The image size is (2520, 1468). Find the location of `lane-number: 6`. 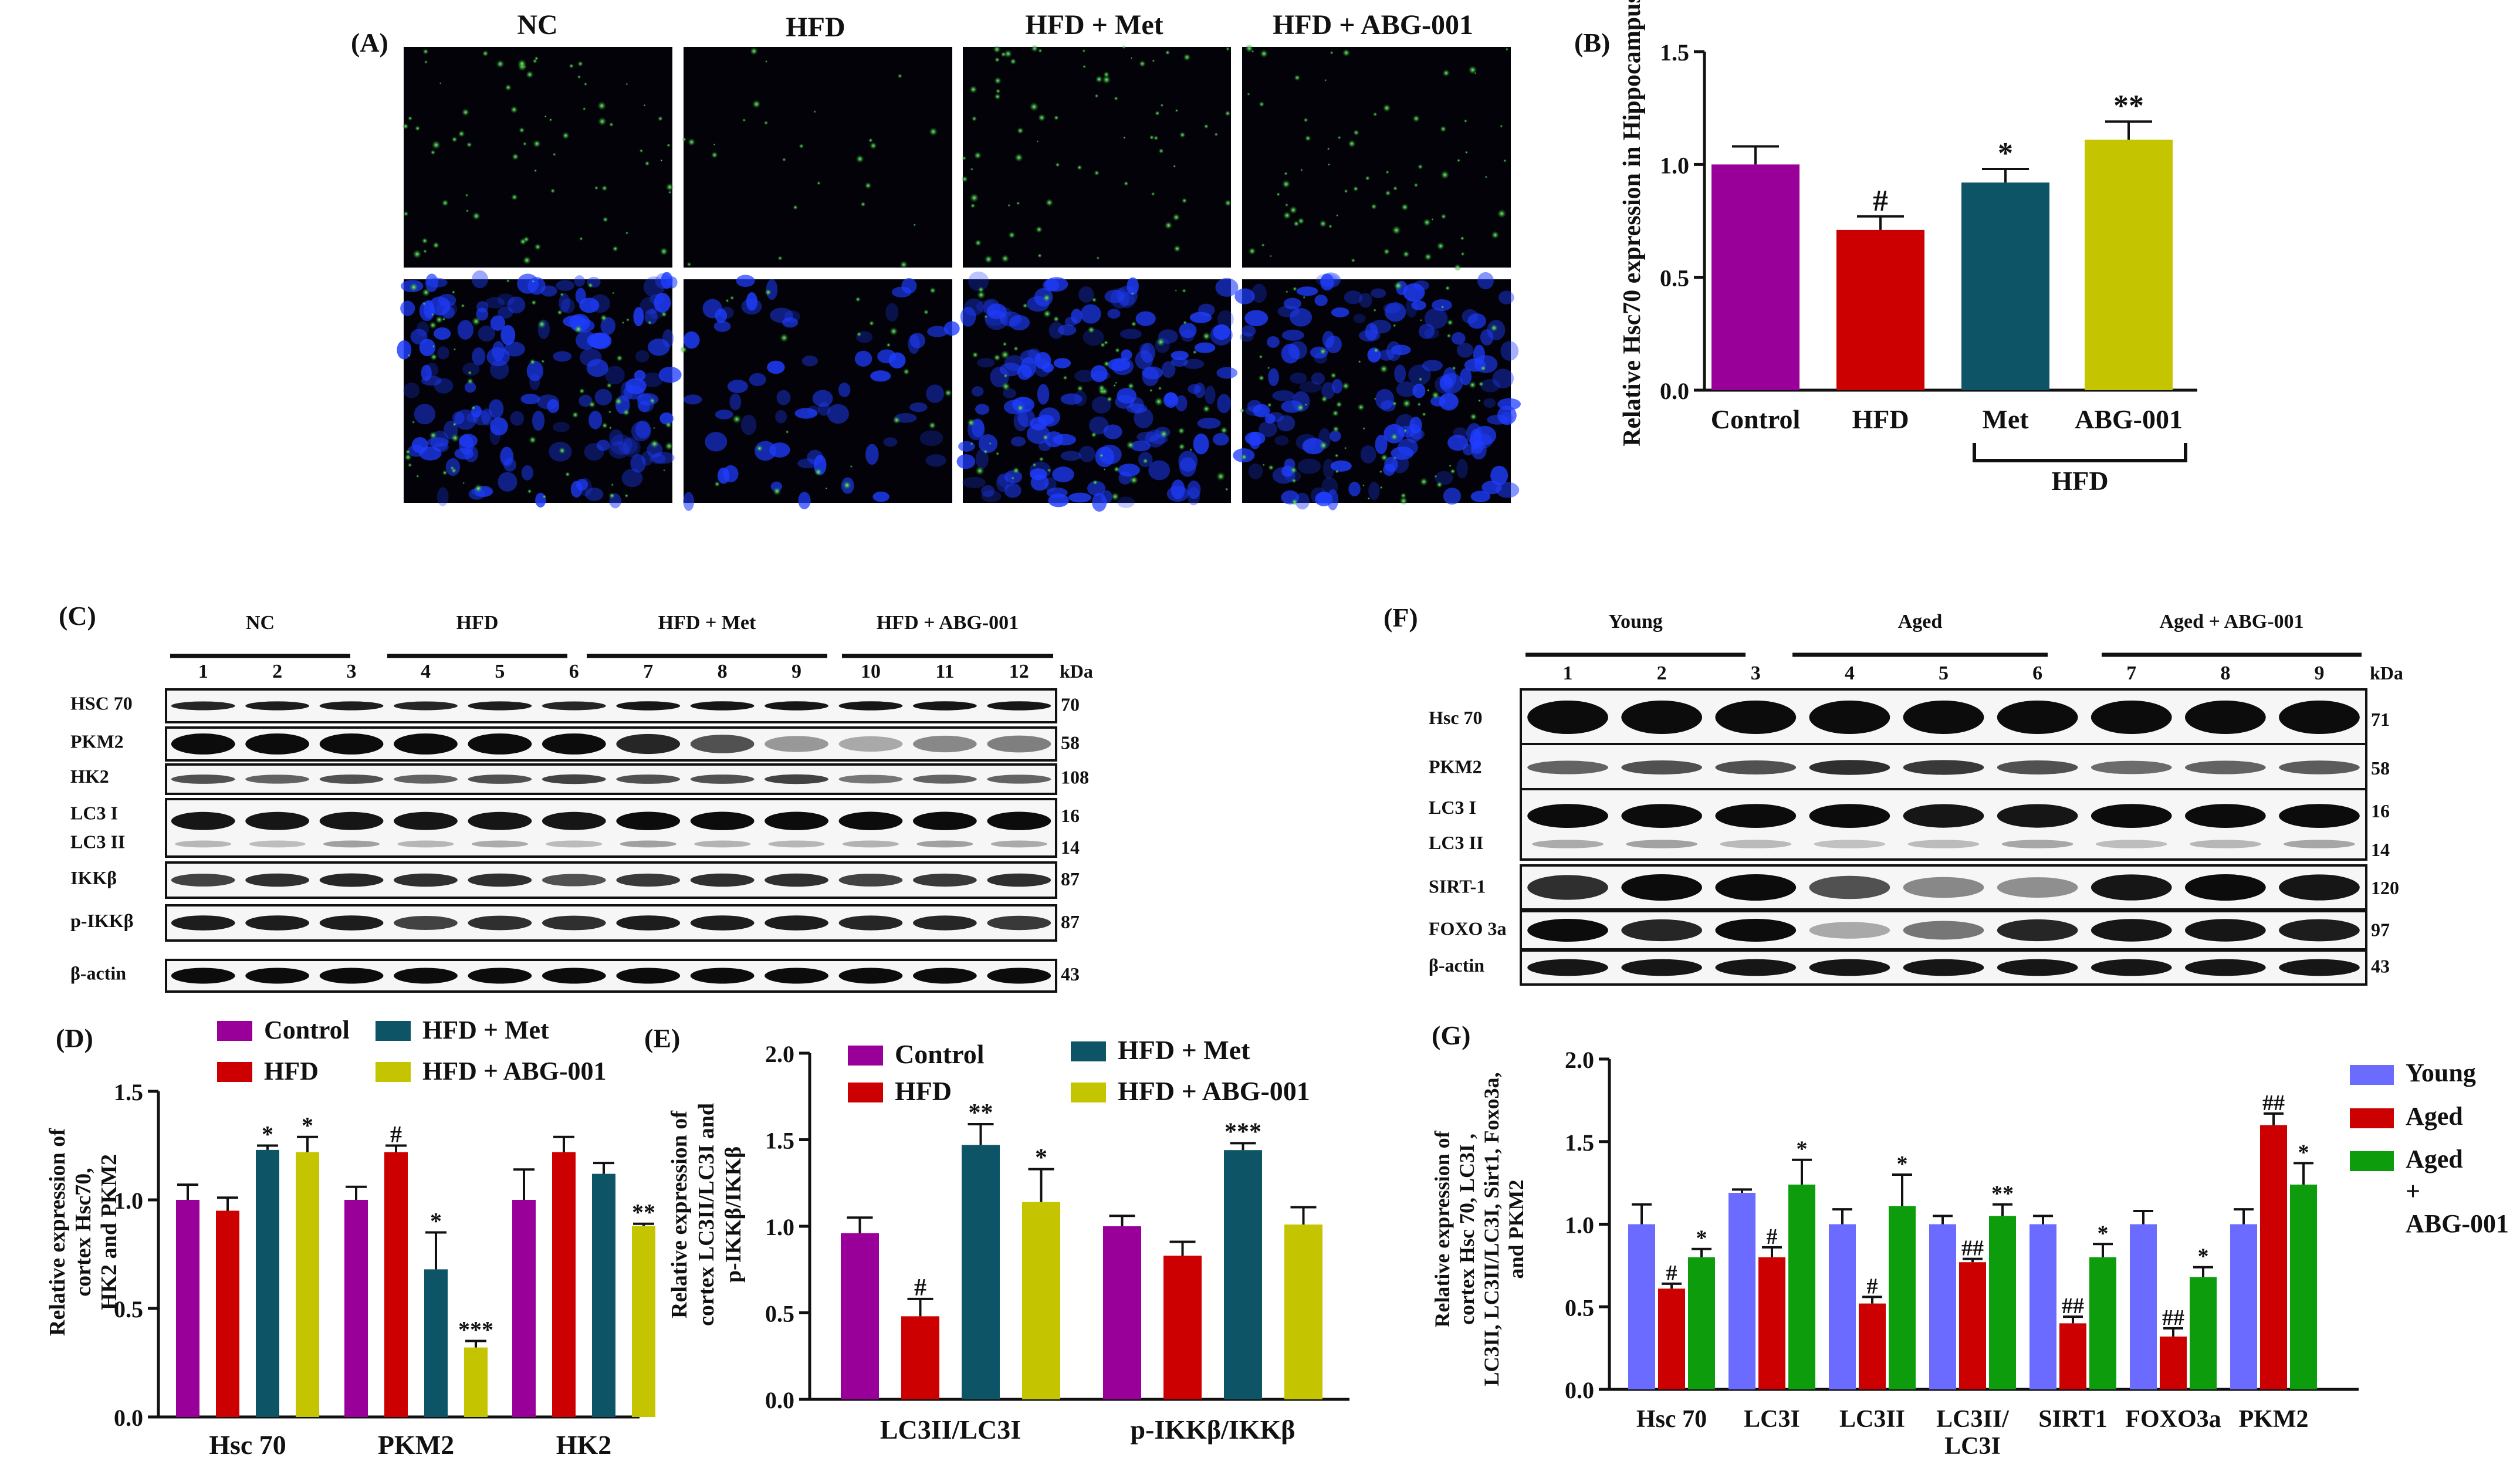

lane-number: 6 is located at coordinates (2037, 673).